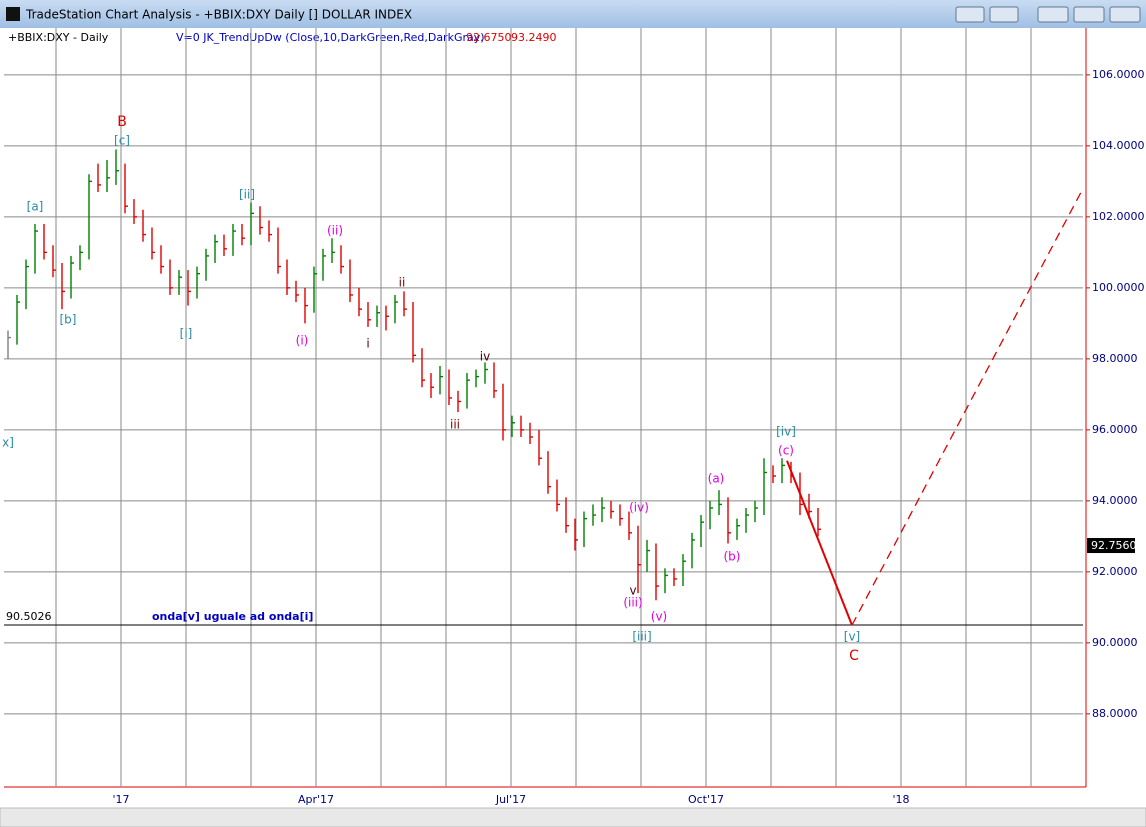  I want to click on indicator-value: 92.6750, so click(489, 37).